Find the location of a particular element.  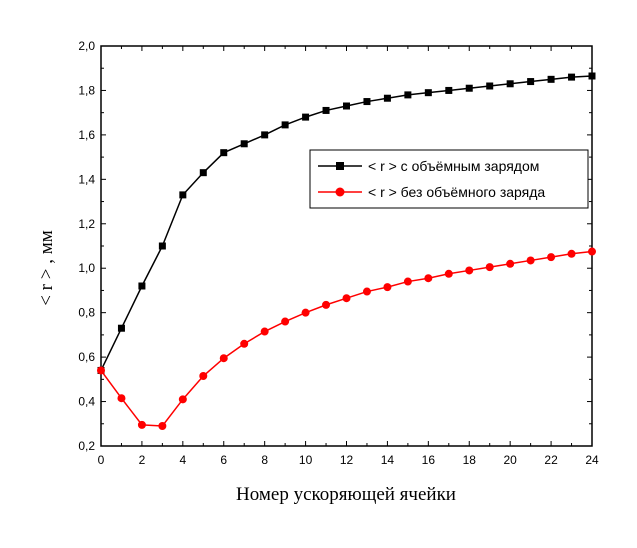

y-tick-label: 1,8 is located at coordinates (86, 90).